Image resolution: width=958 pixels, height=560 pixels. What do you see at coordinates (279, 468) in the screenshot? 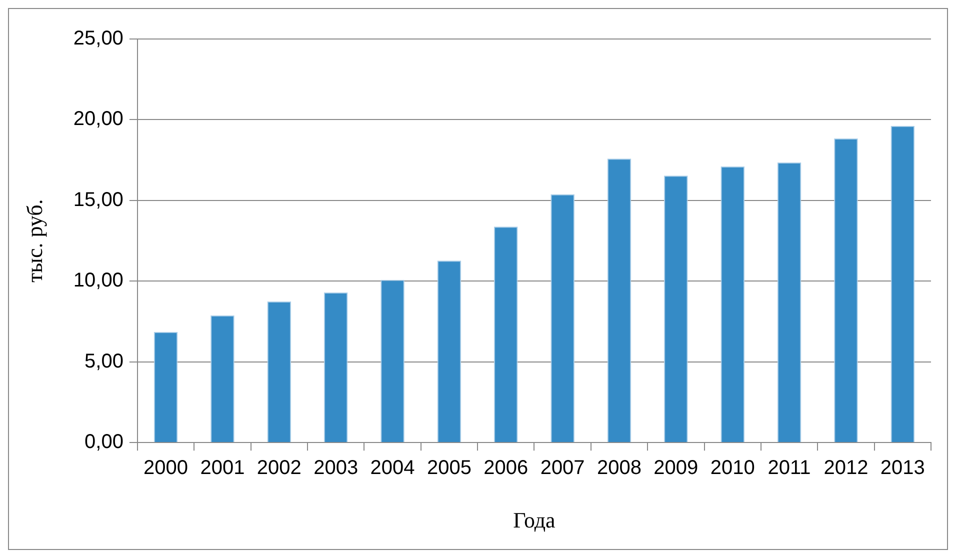
I see `x-tick-label: 2002` at bounding box center [279, 468].